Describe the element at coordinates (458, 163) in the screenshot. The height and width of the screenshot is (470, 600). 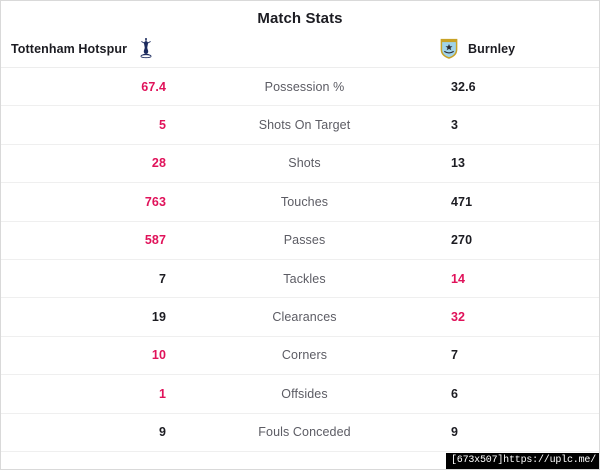
I see `stat-away-value: 13` at that location.